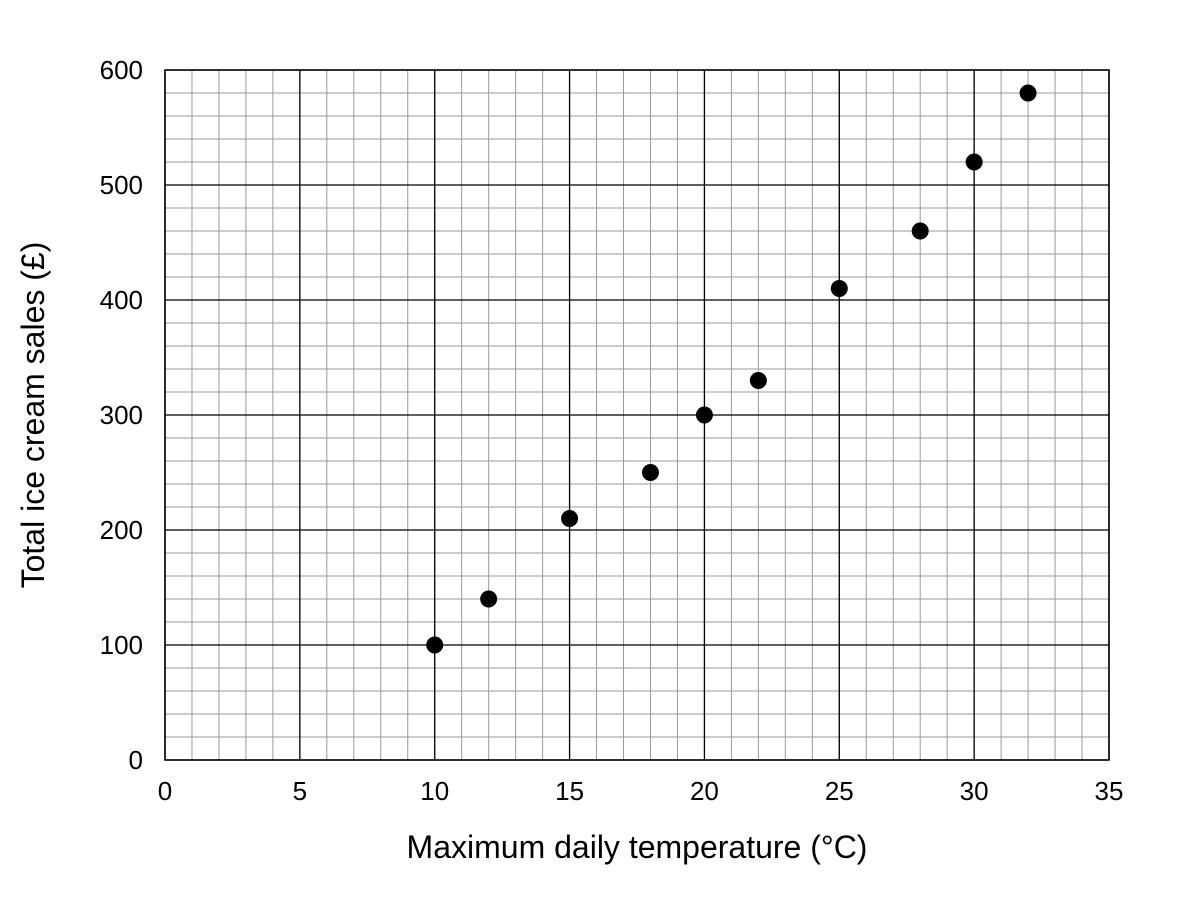 The height and width of the screenshot is (900, 1200). I want to click on x-axis-title: Maximum daily temperature (°C), so click(637, 847).